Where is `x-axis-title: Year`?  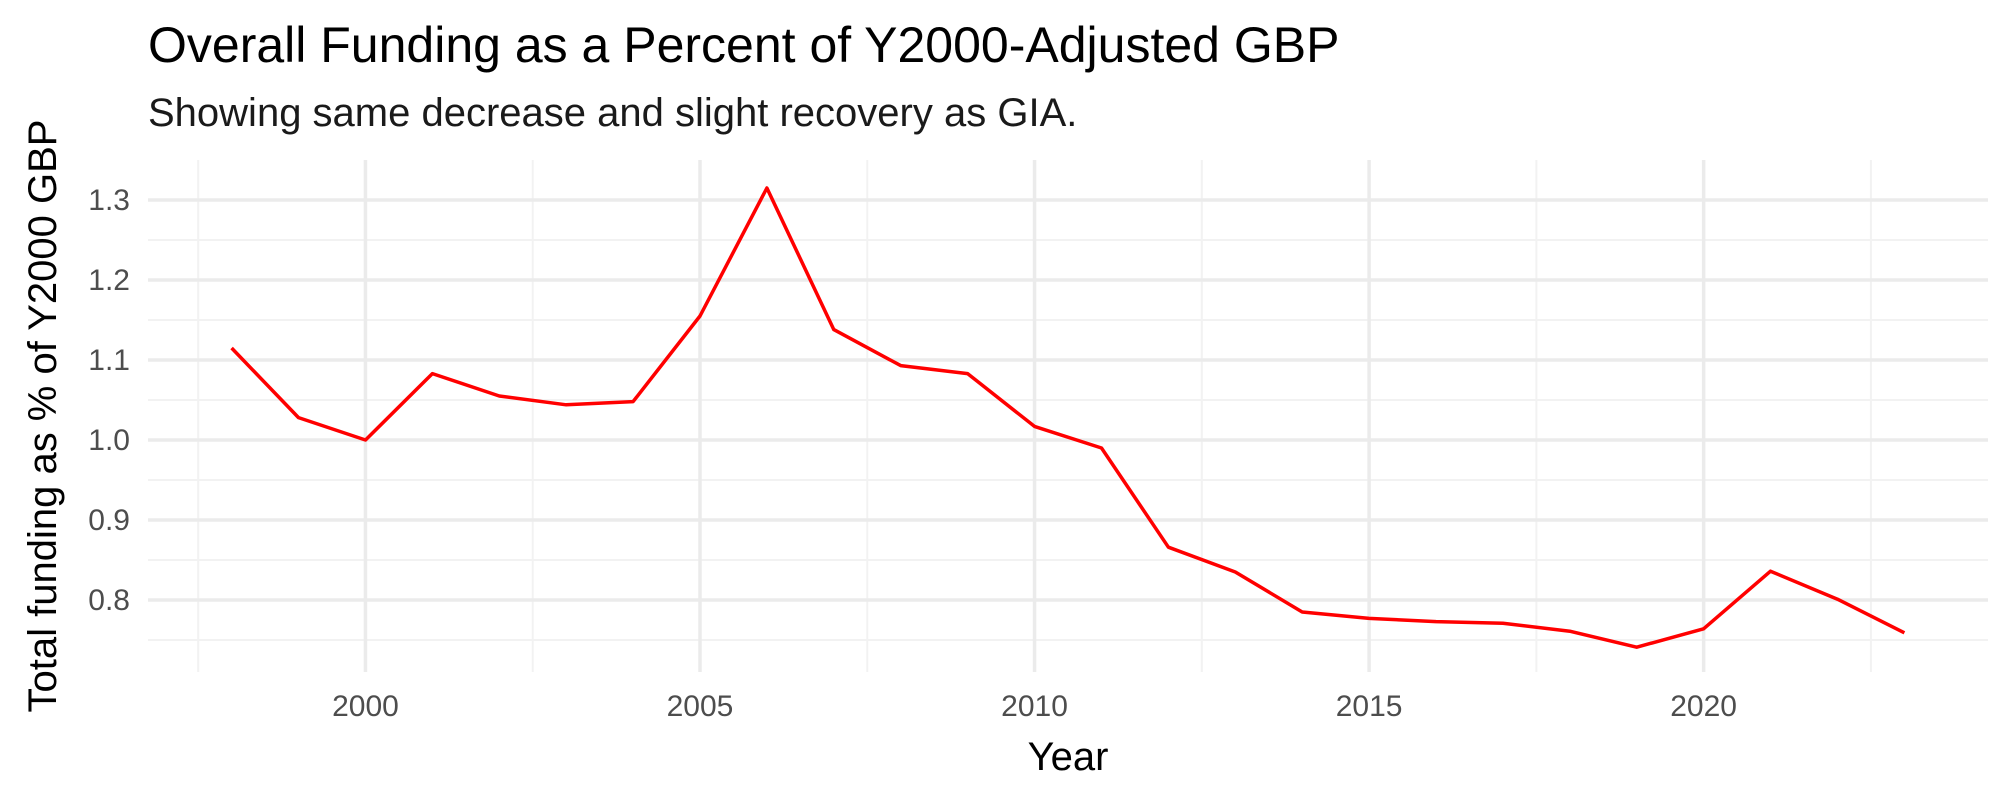
x-axis-title: Year is located at coordinates (1068, 757).